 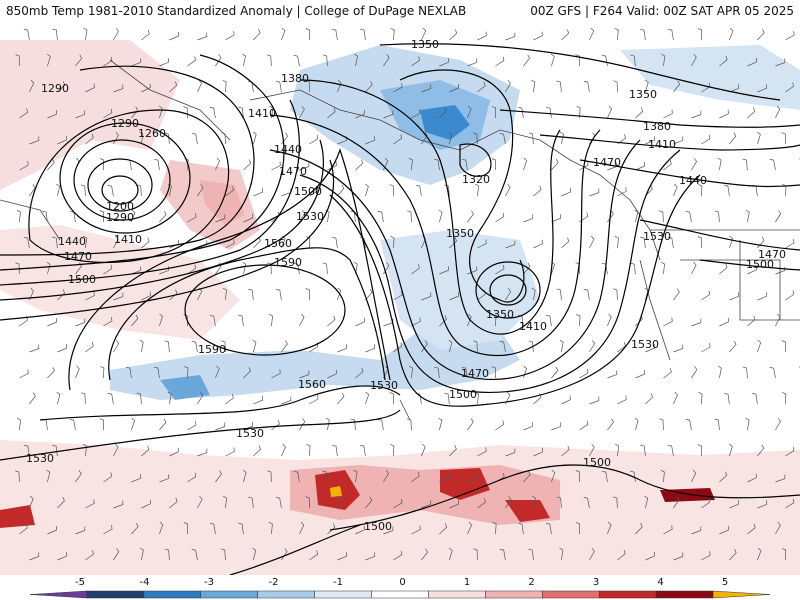 What do you see at coordinates (72, 241) in the screenshot?
I see `contour-label: 1440` at bounding box center [72, 241].